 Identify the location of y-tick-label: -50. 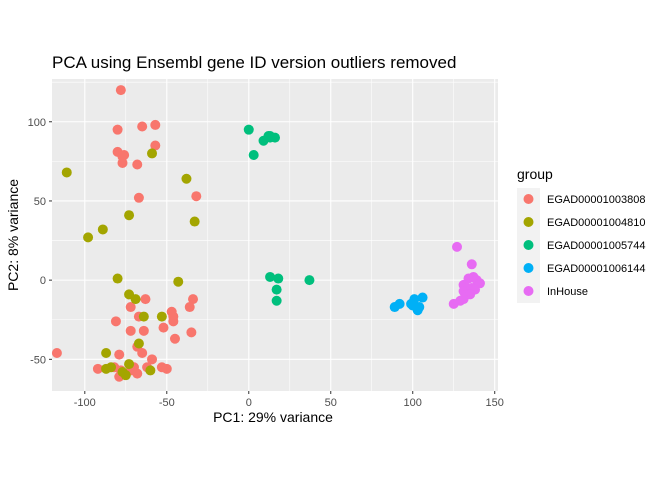
(38, 360).